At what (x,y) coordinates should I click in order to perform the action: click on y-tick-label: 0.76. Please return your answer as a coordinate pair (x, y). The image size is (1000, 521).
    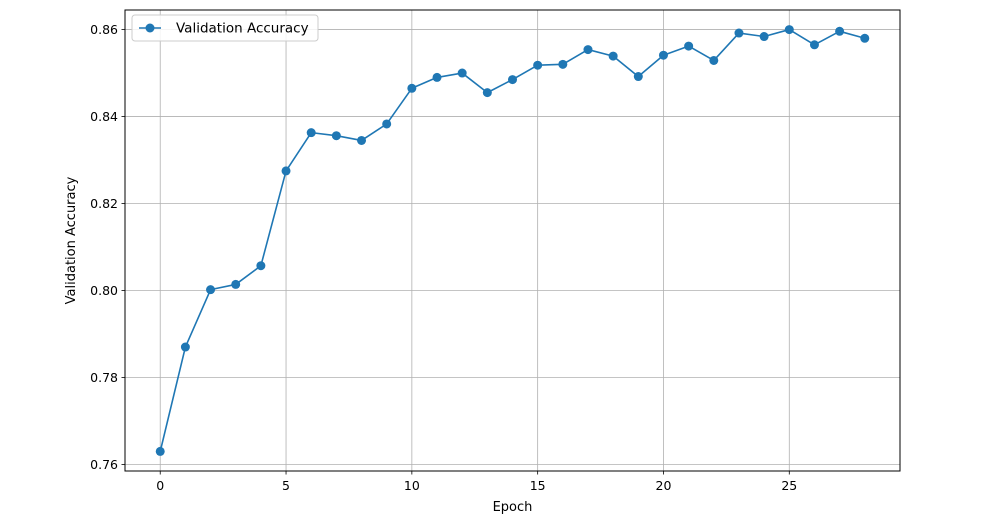
    Looking at the image, I should click on (104, 464).